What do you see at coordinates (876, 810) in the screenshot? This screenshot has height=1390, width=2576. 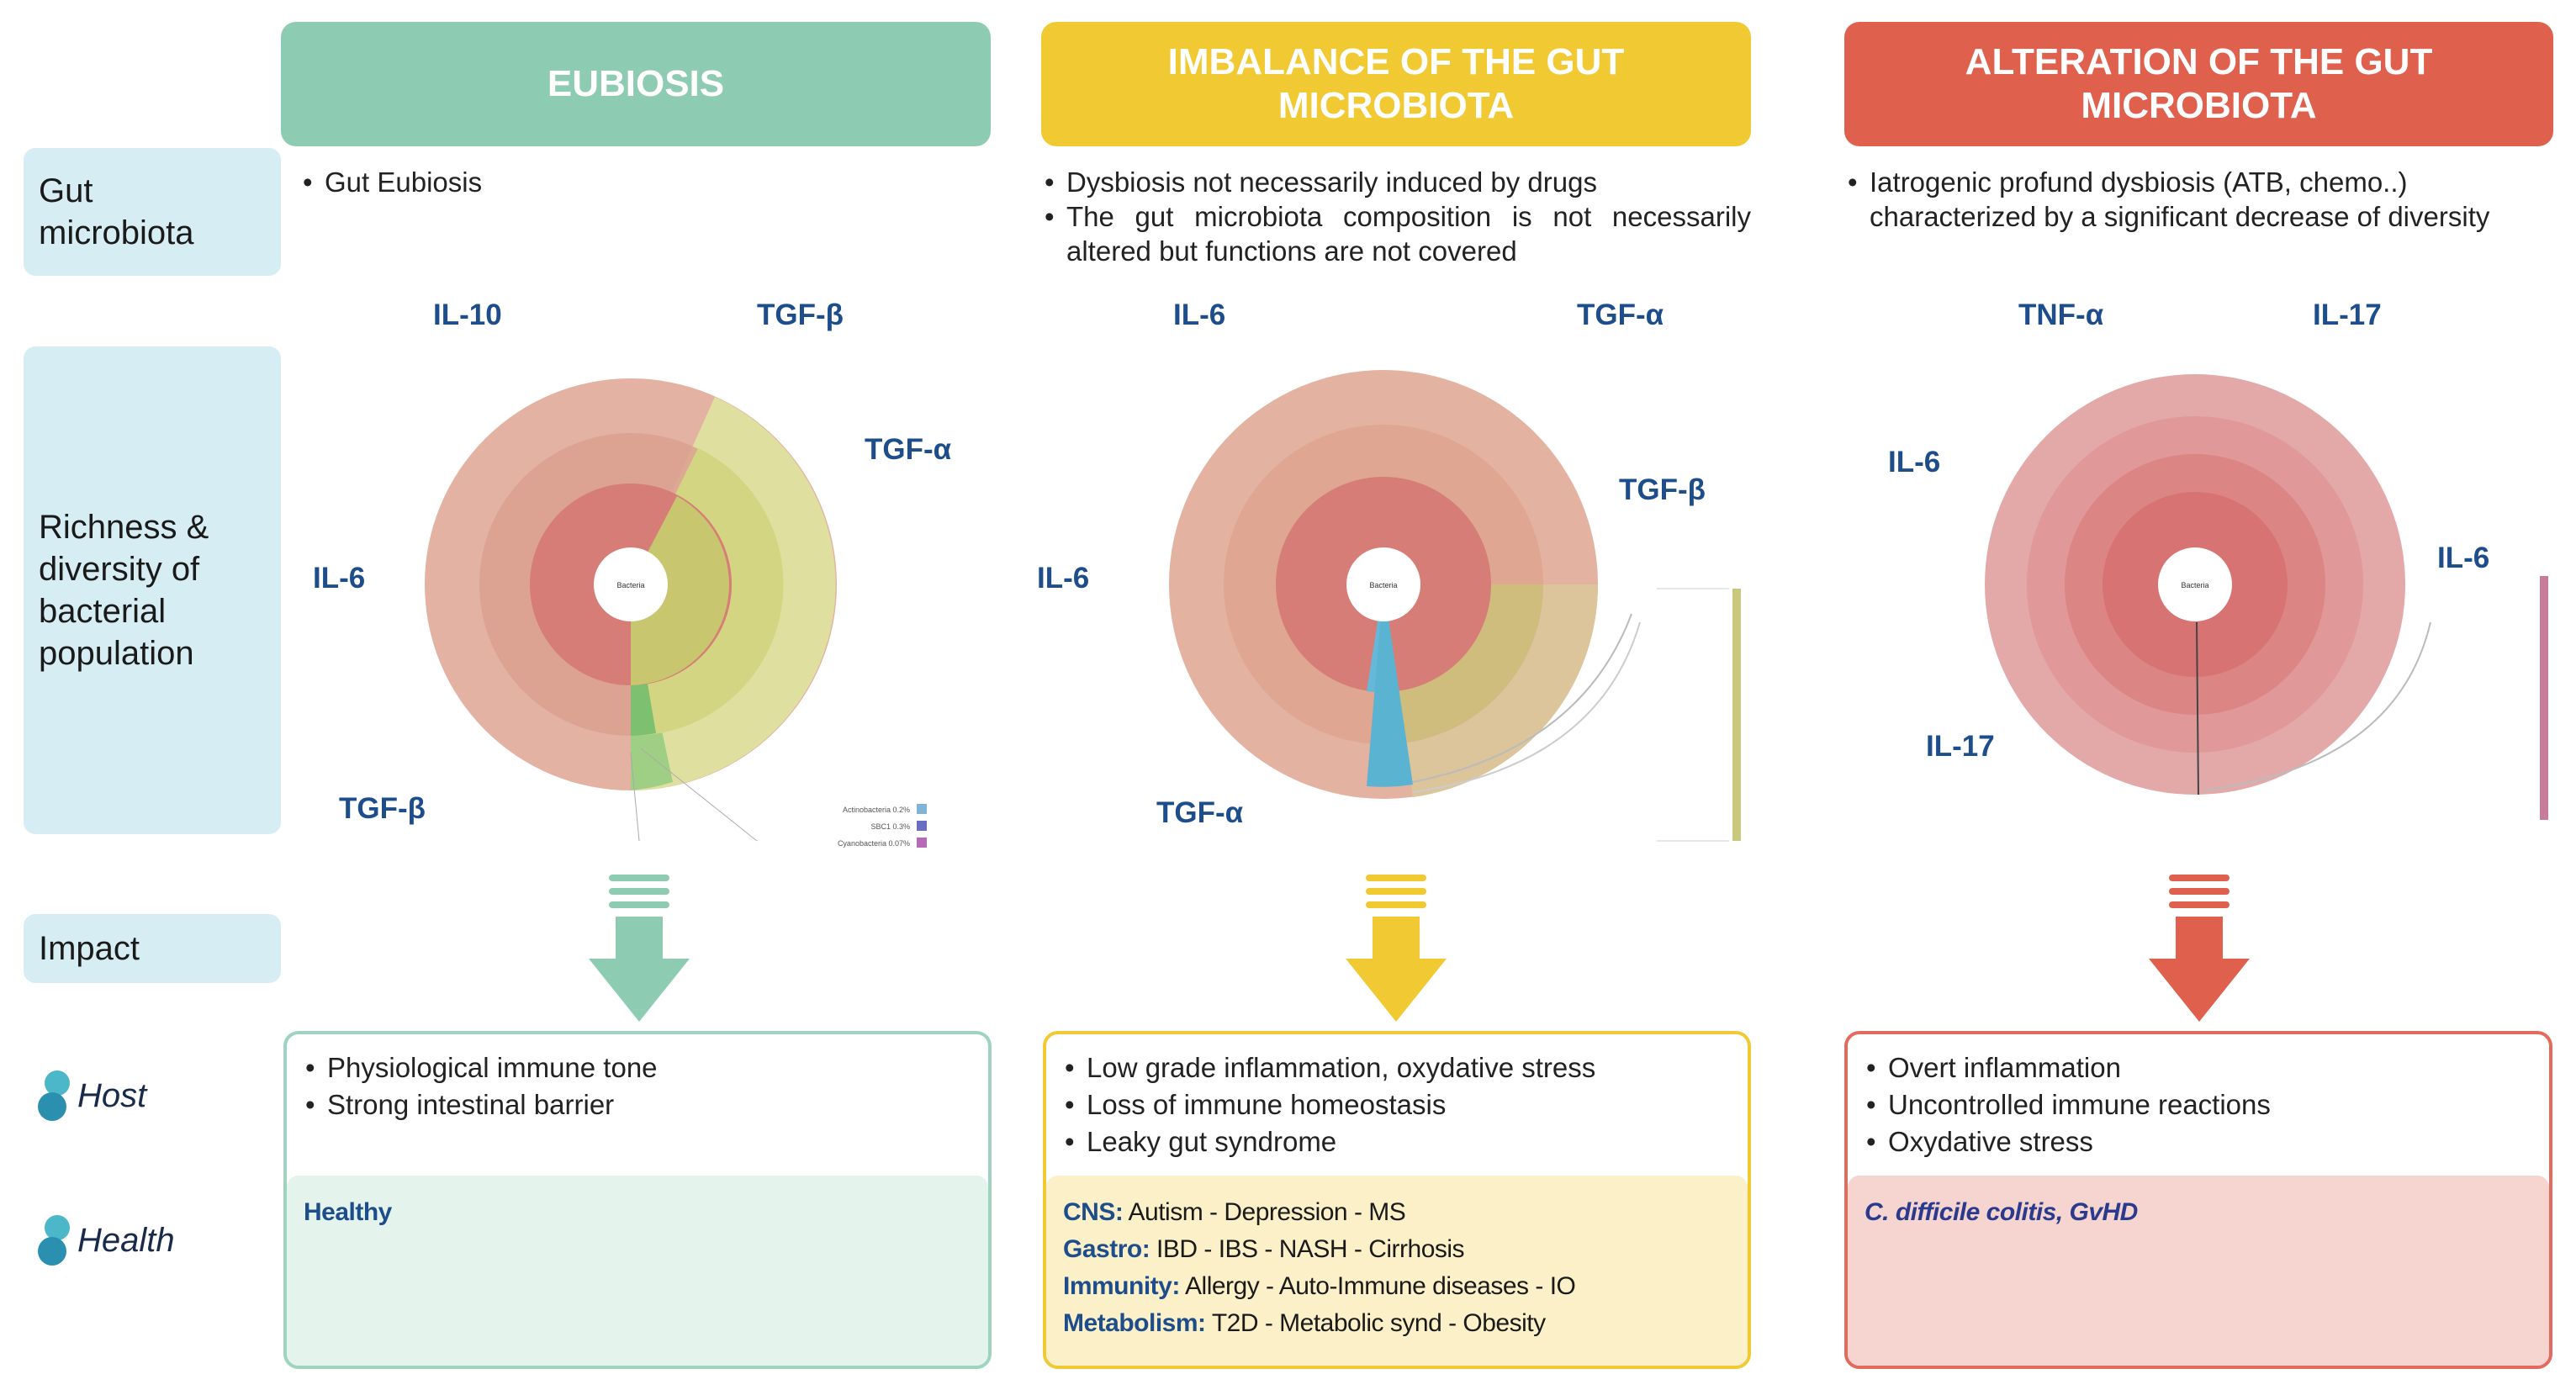 I see `legend-label: Actinobacteria 0.2%` at bounding box center [876, 810].